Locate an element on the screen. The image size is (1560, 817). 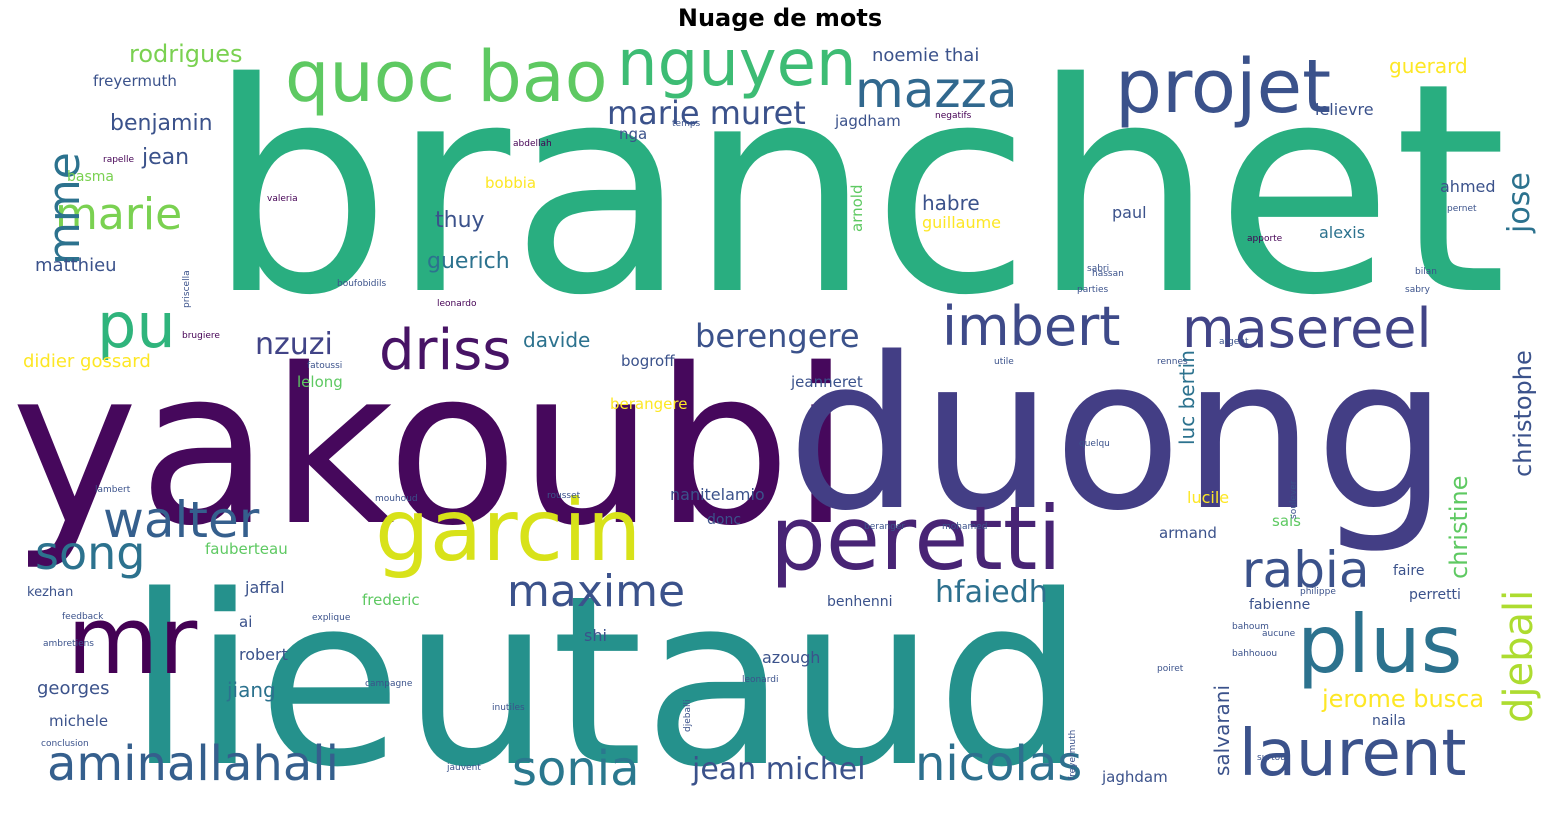
word: jaghdam is located at coordinates (1135, 777).